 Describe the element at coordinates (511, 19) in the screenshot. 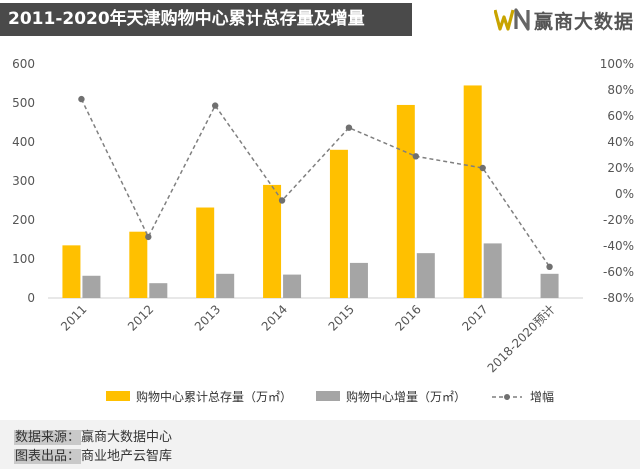

I see `brand-logo-icon` at that location.